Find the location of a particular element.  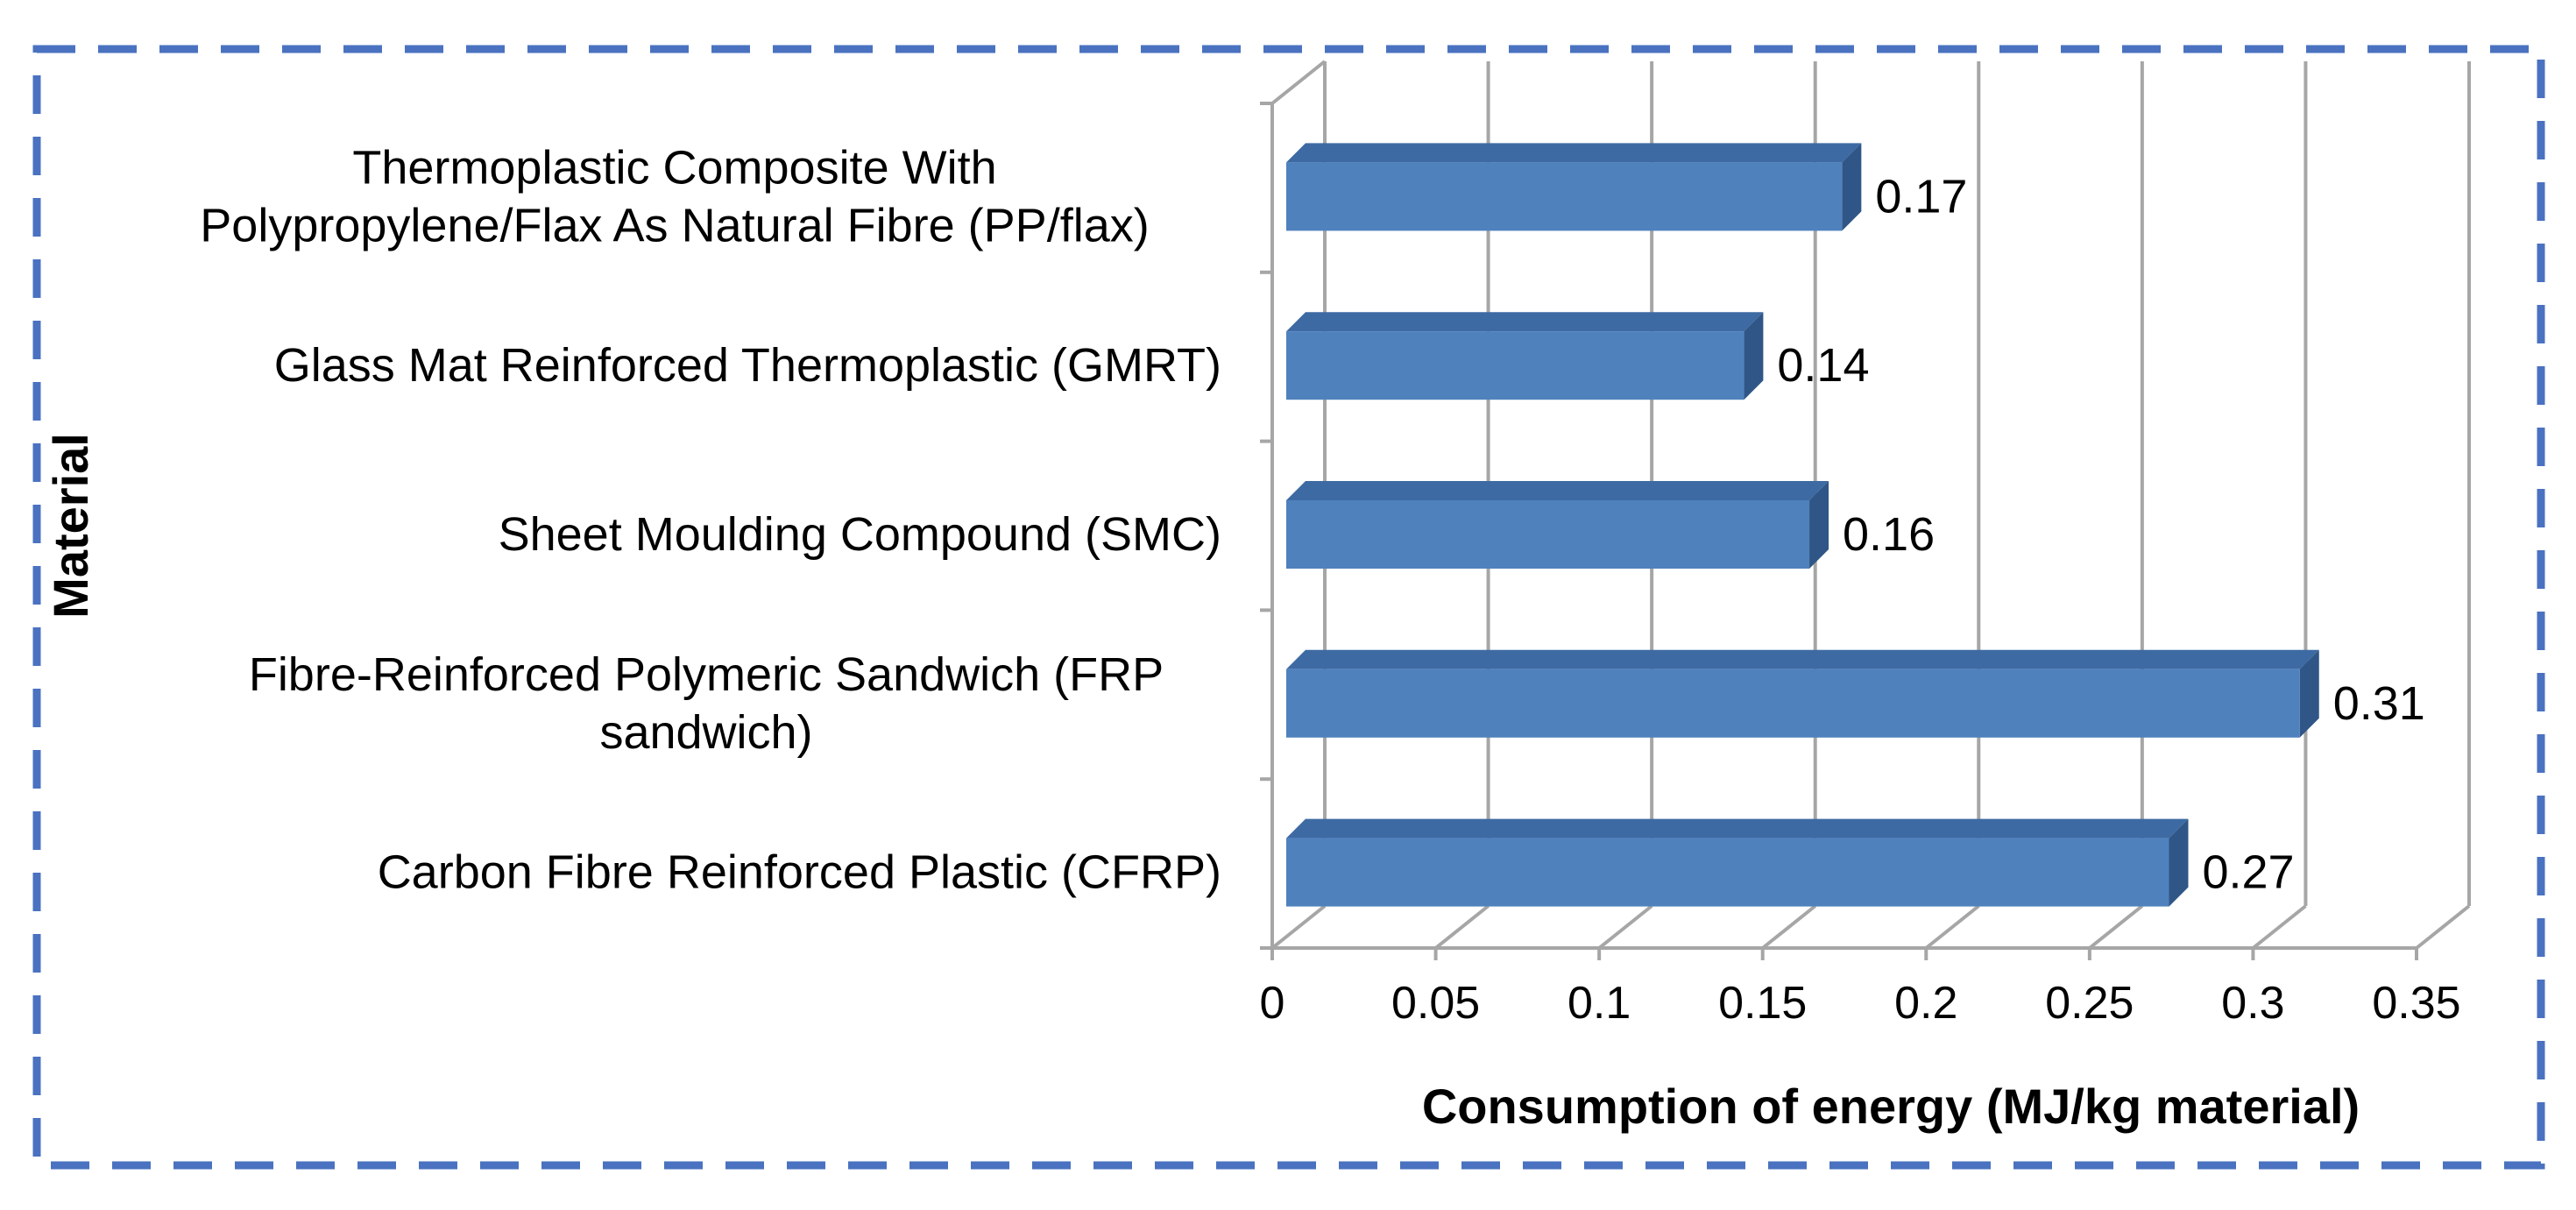

x-tick-label-7: 0.35 is located at coordinates (2416, 1003).